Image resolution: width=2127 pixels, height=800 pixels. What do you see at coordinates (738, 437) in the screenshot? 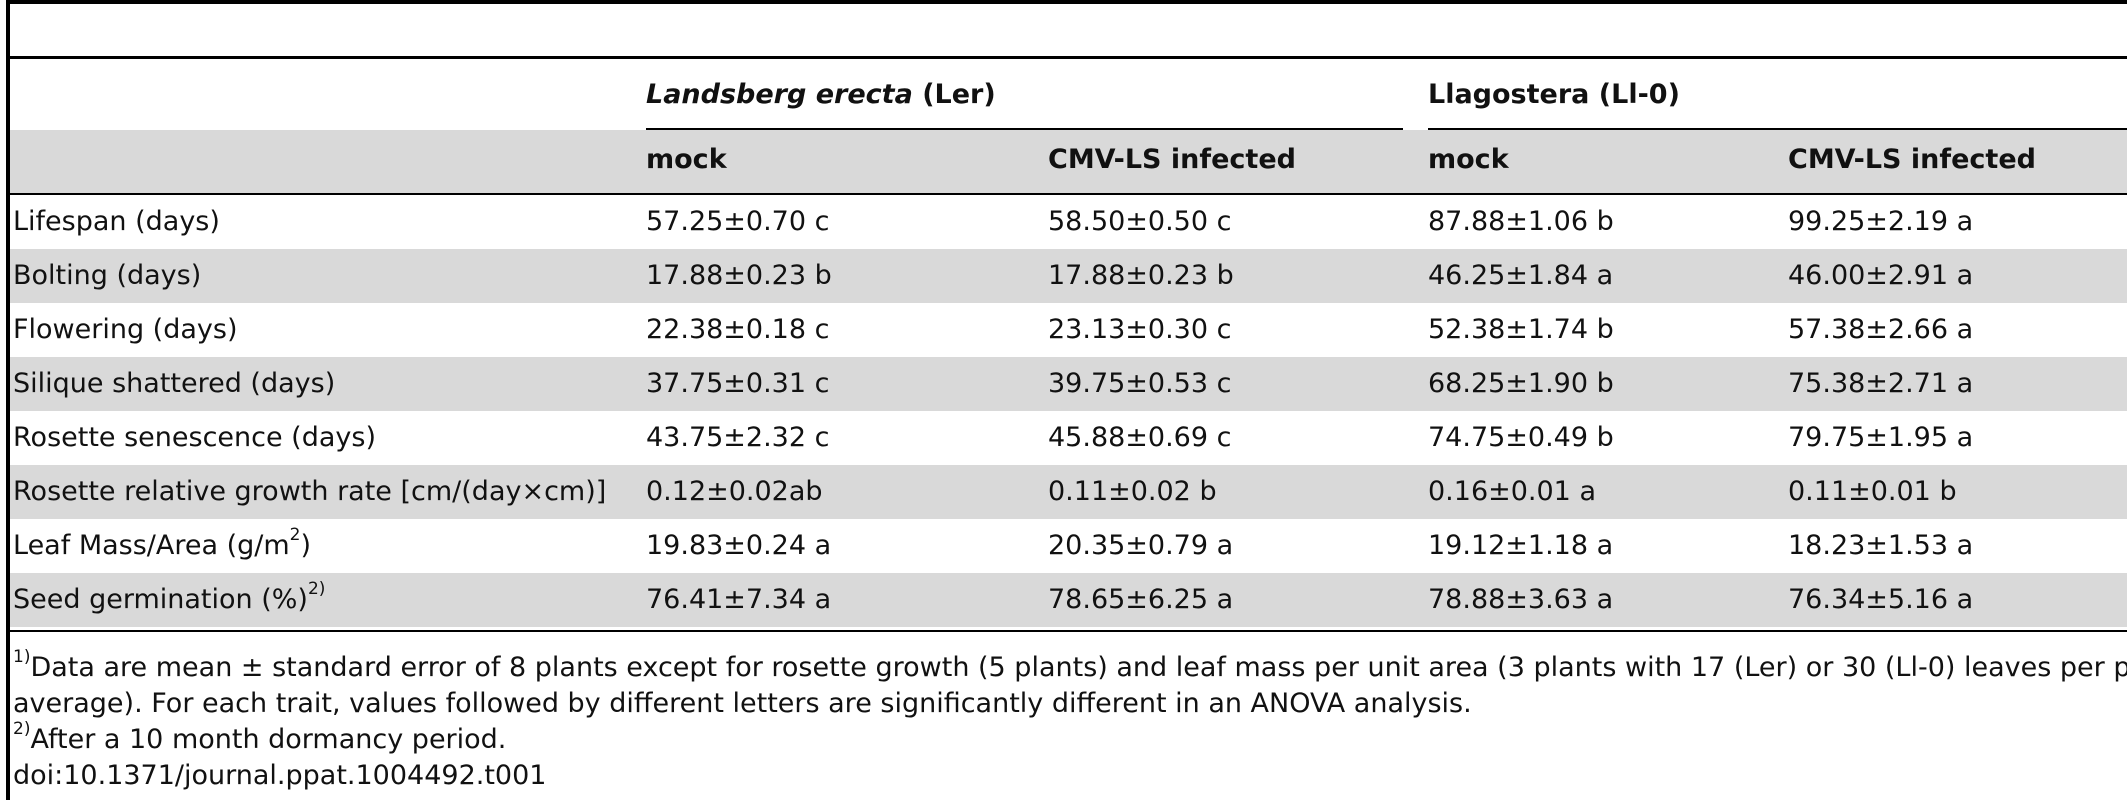
I see `row-value: 43.75±2.32 c` at bounding box center [738, 437].